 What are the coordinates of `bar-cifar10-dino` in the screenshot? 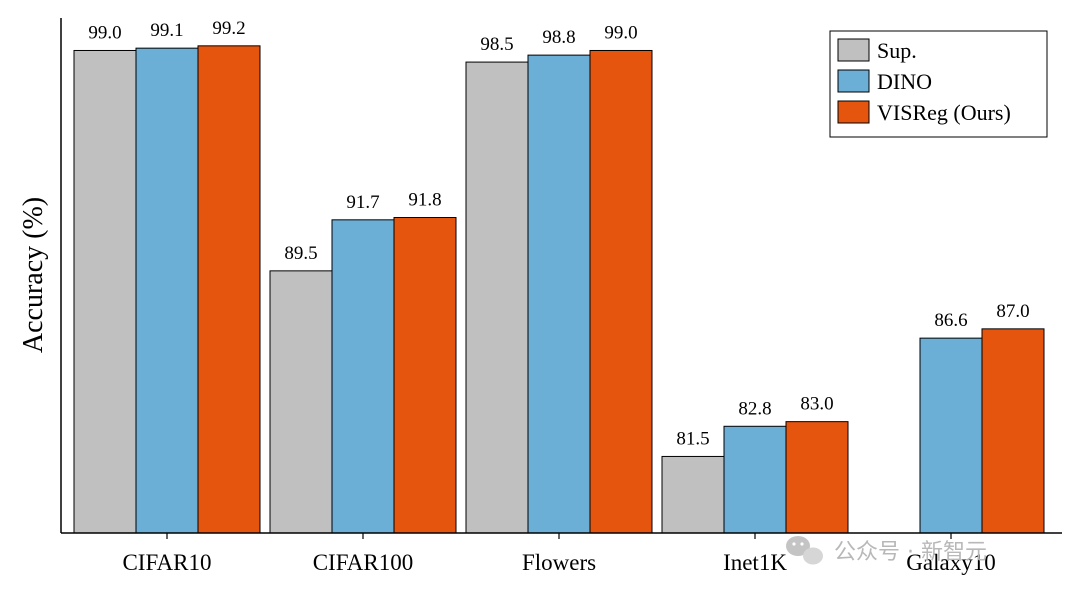 It's located at (167, 290).